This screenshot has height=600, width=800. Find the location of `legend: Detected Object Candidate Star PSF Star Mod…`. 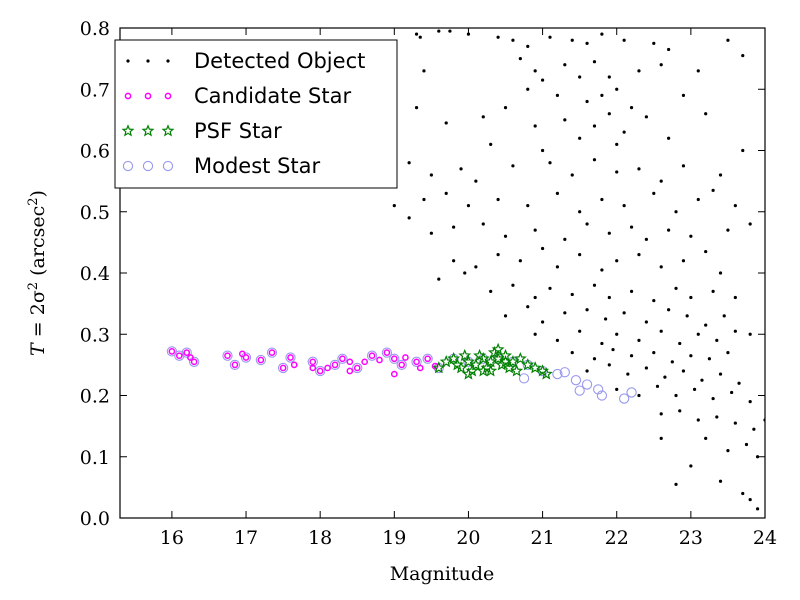

legend: Detected Object Candidate Star PSF Star Mod… is located at coordinates (256, 114).